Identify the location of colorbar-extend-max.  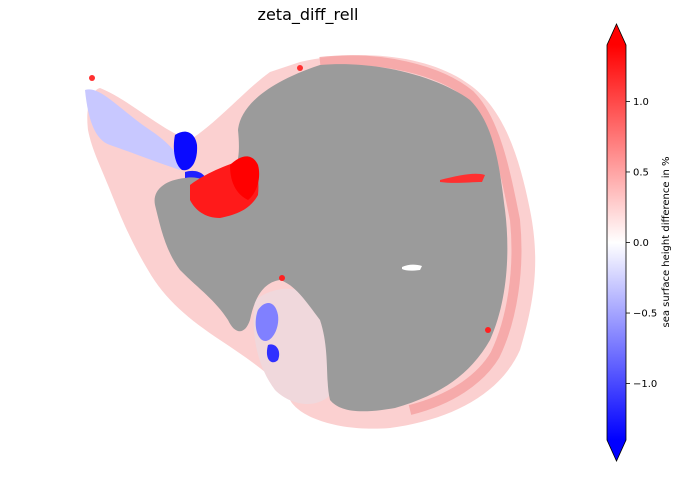
(616, 34).